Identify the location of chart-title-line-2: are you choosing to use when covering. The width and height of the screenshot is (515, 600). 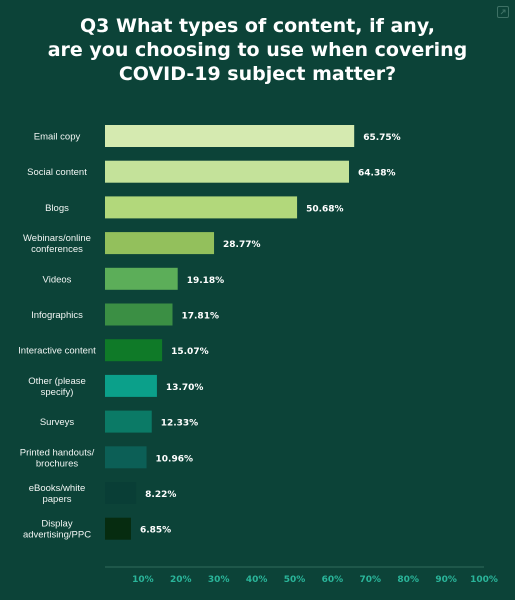
(257, 50).